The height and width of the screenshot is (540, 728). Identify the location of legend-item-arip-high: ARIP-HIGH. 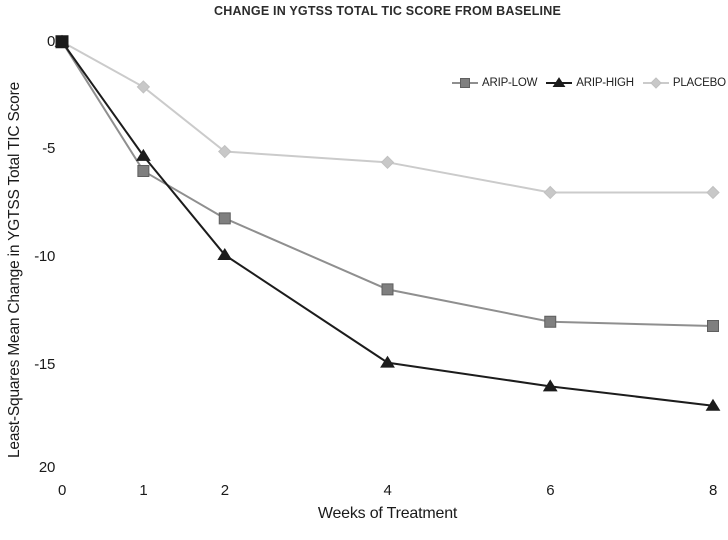
(590, 83).